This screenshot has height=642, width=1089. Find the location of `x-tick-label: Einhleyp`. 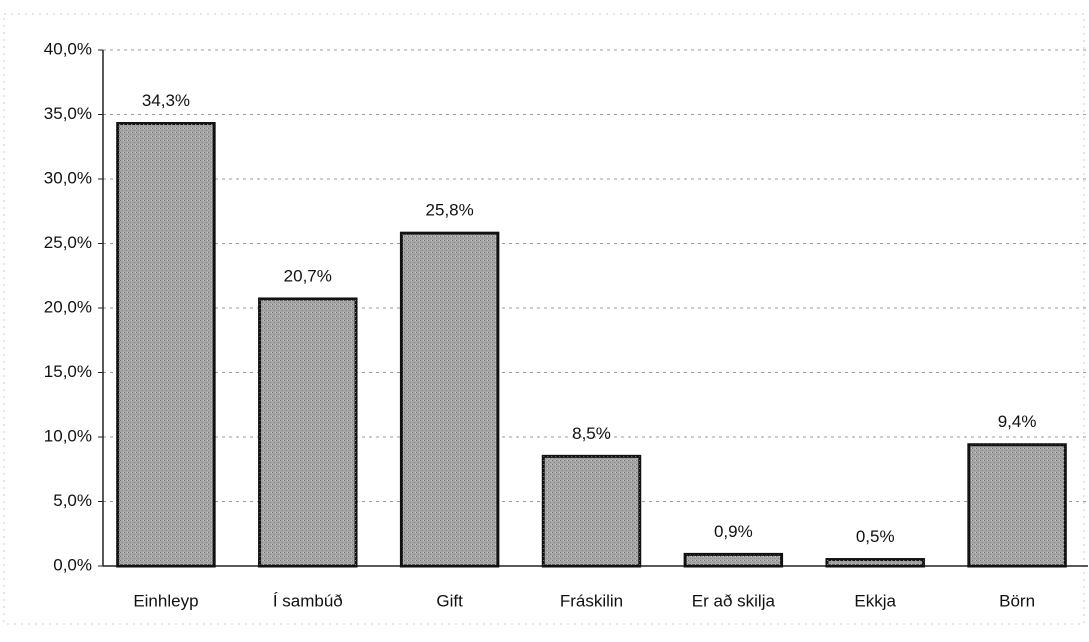

x-tick-label: Einhleyp is located at coordinates (165, 600).